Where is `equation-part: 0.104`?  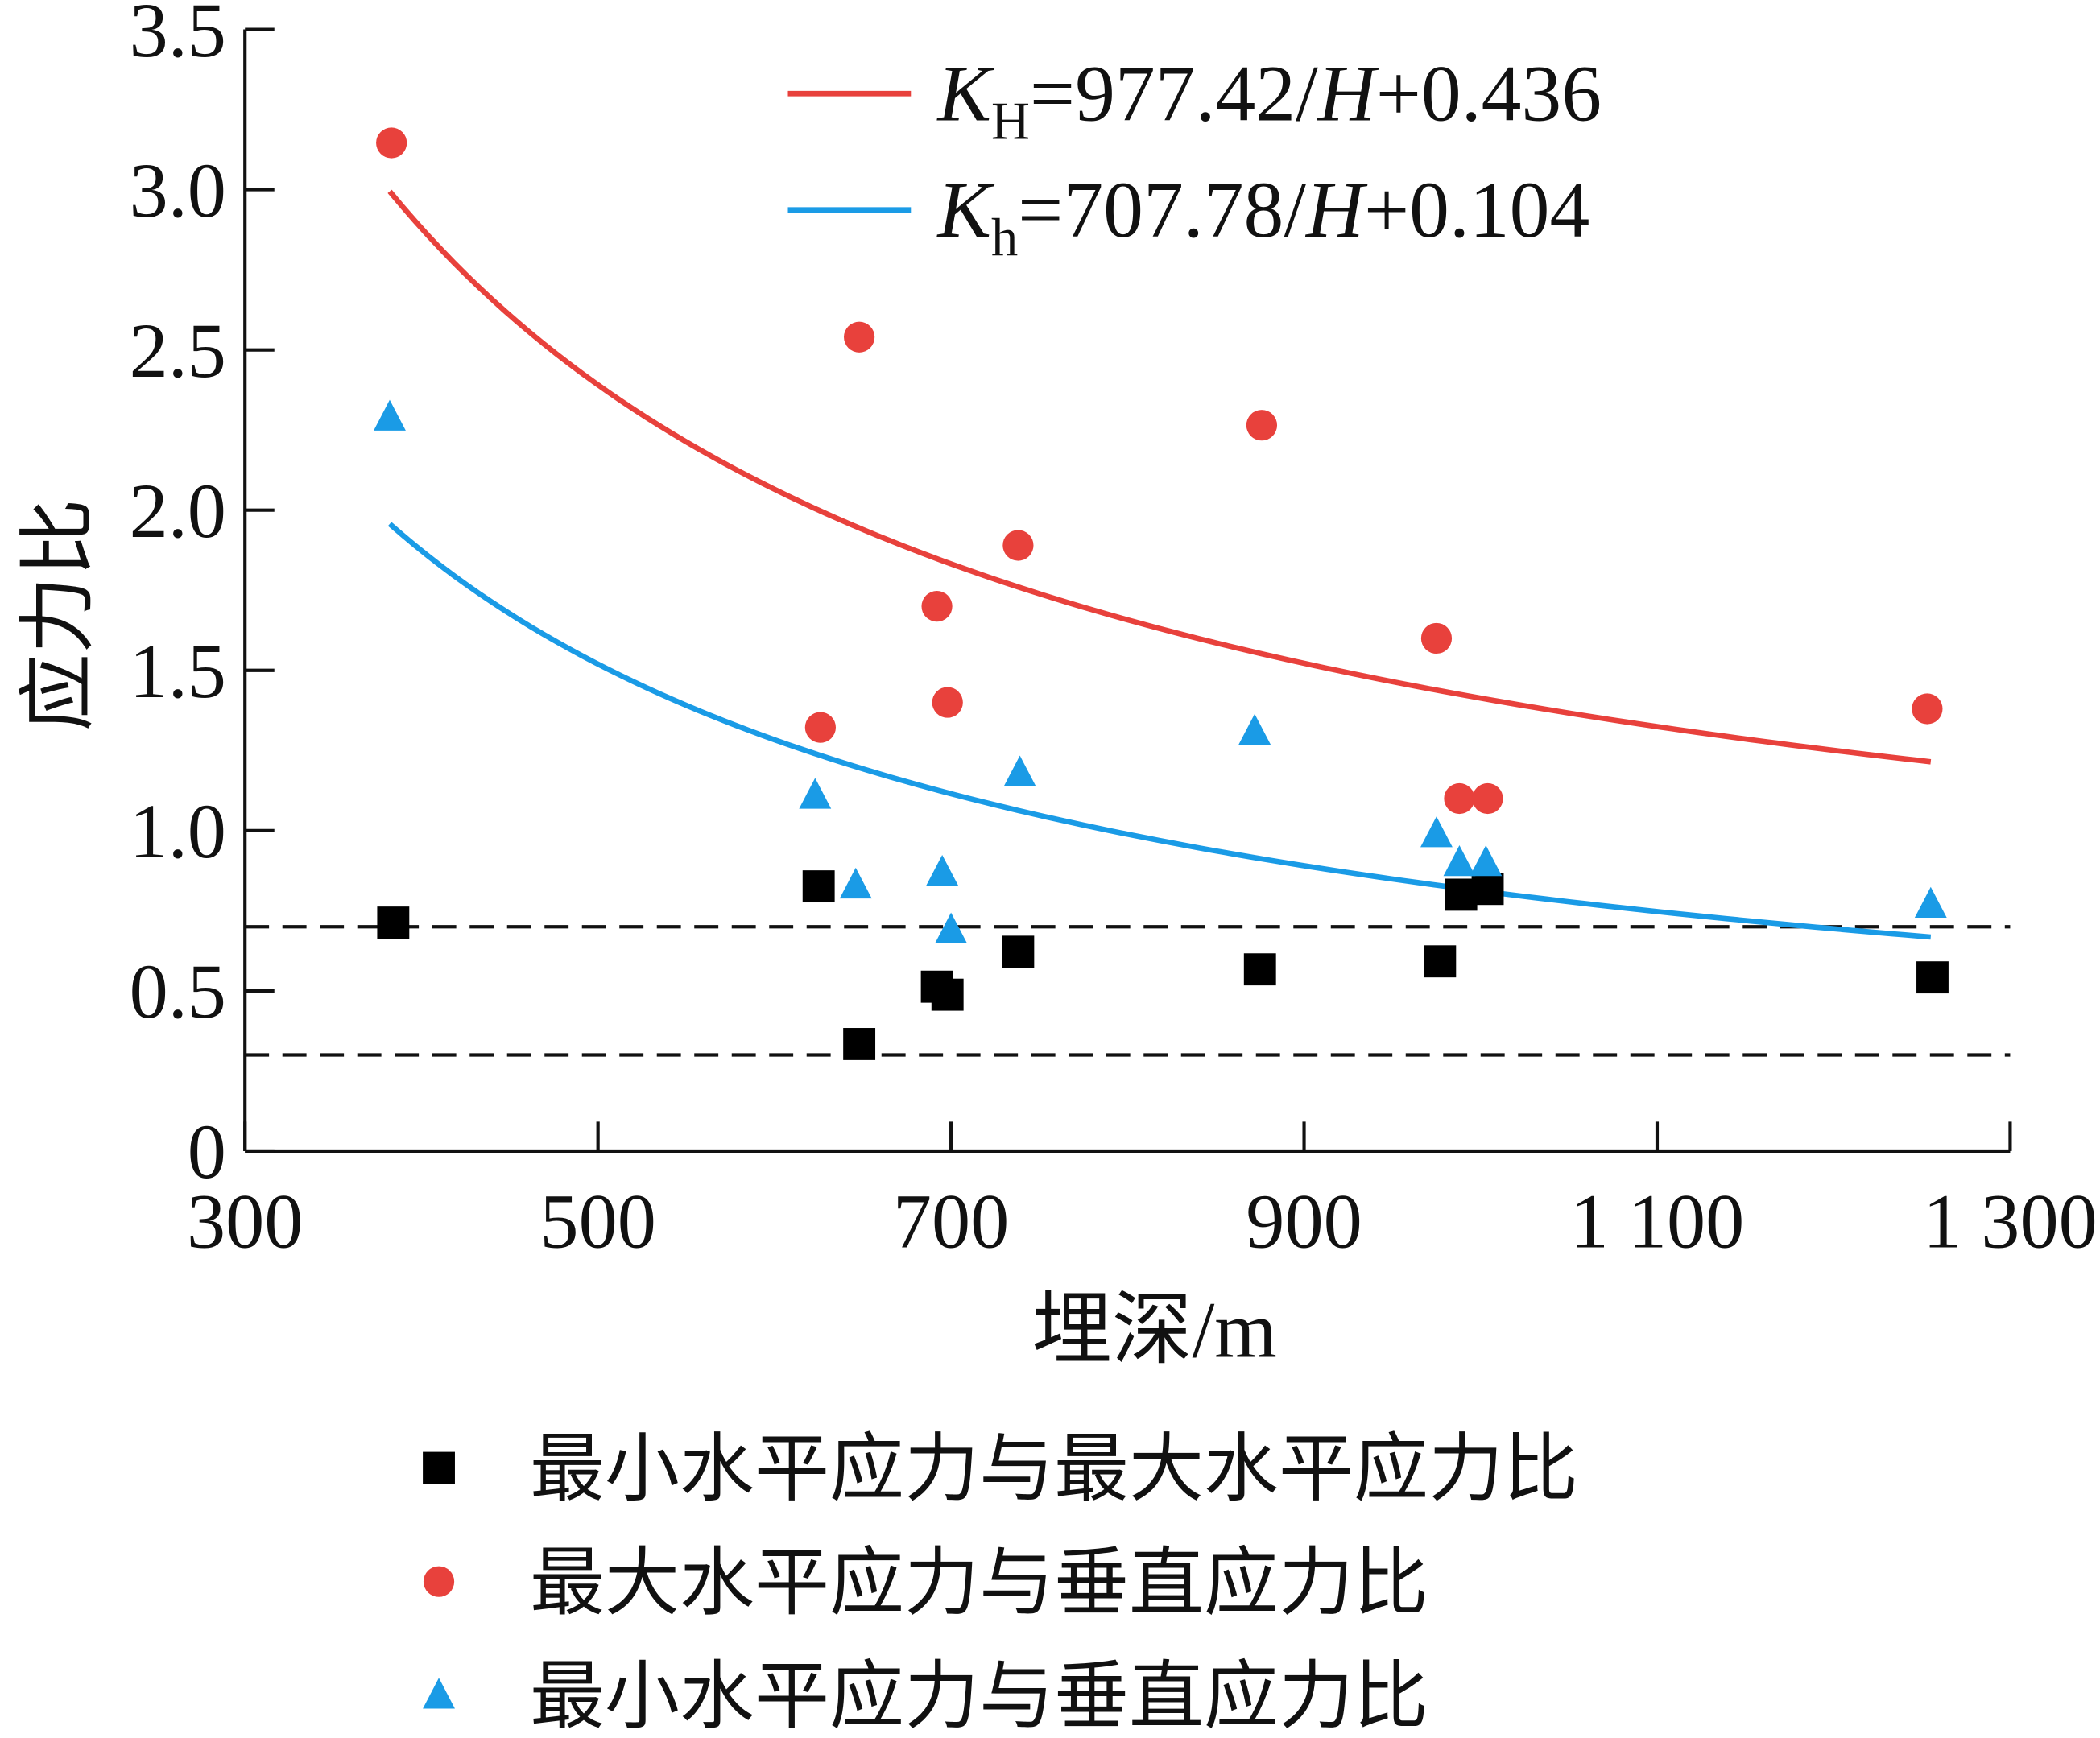 equation-part: 0.104 is located at coordinates (1499, 209).